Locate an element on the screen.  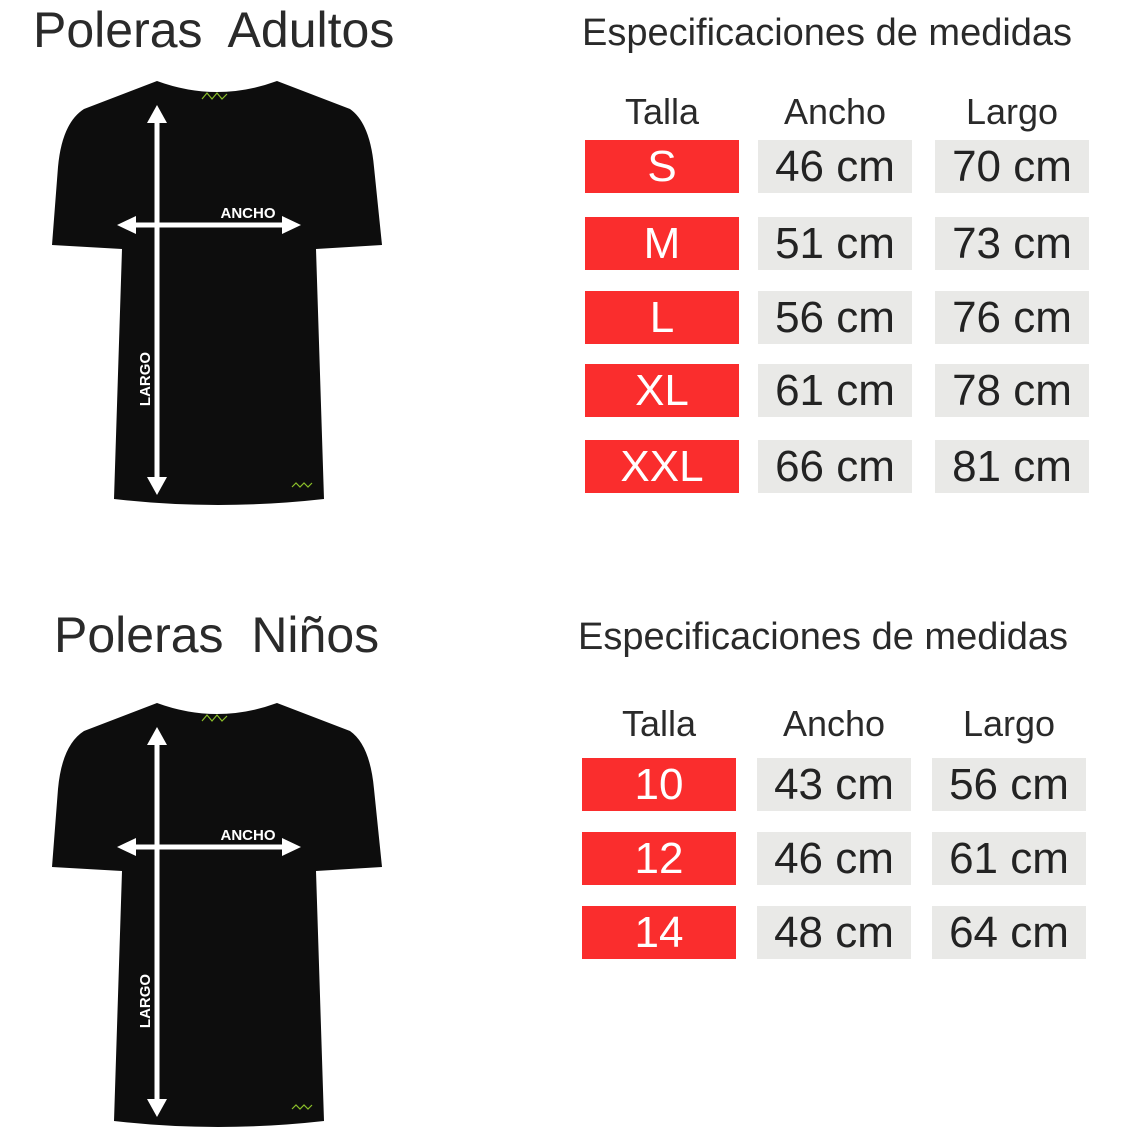
largo-cell: 64 cm is located at coordinates (1009, 932).